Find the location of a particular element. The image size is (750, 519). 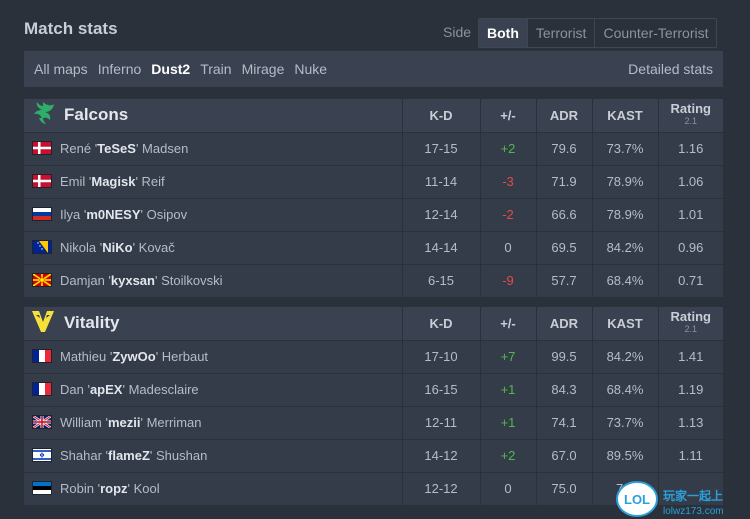

player-rating: 1.01 is located at coordinates (690, 215).